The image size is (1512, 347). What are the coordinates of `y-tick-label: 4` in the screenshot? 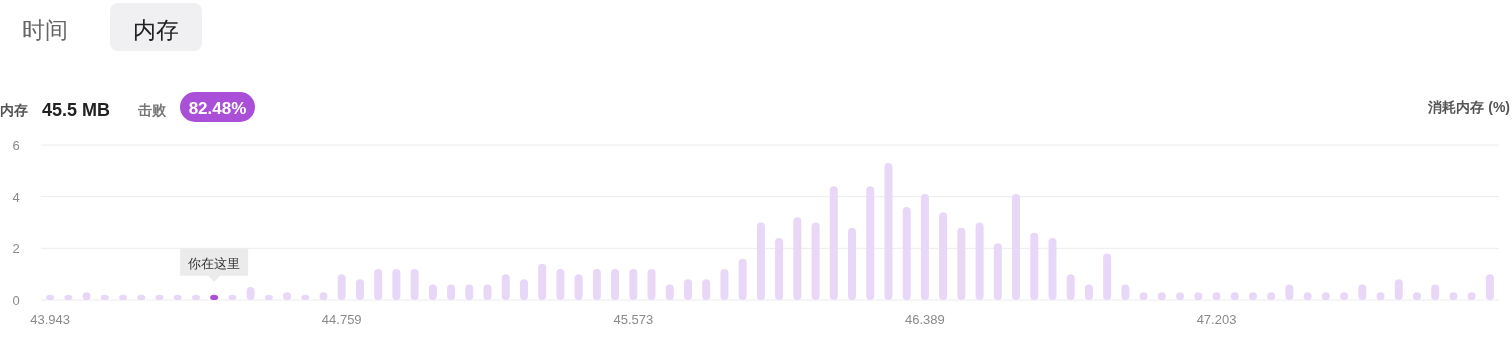 It's located at (16, 197).